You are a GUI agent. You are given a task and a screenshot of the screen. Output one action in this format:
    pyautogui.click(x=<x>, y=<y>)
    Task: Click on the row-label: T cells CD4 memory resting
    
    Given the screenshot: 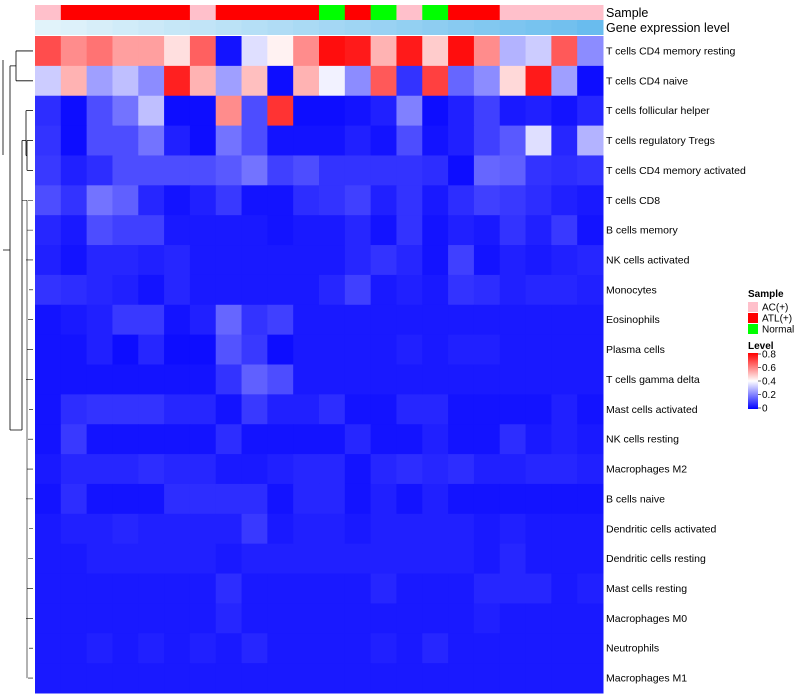 What is the action you would take?
    pyautogui.click(x=670, y=51)
    